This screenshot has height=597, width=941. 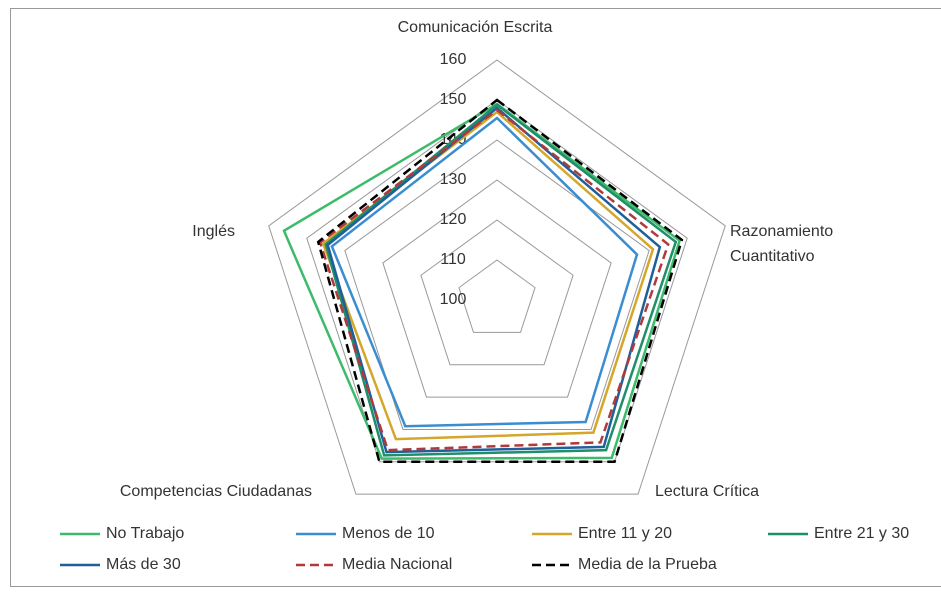 I want to click on r-tick-label: 110, so click(x=453, y=259).